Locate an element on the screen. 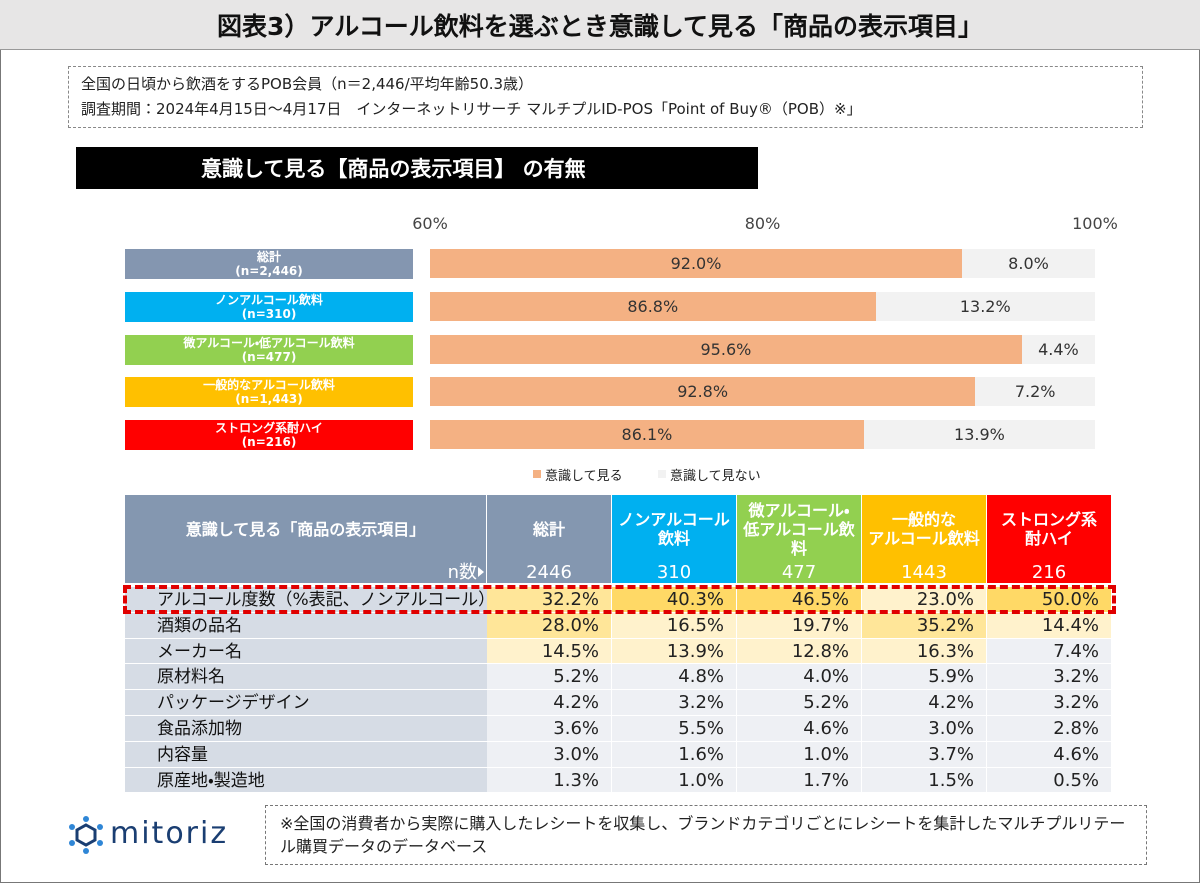  table-cell: 40.3% is located at coordinates (674, 600).